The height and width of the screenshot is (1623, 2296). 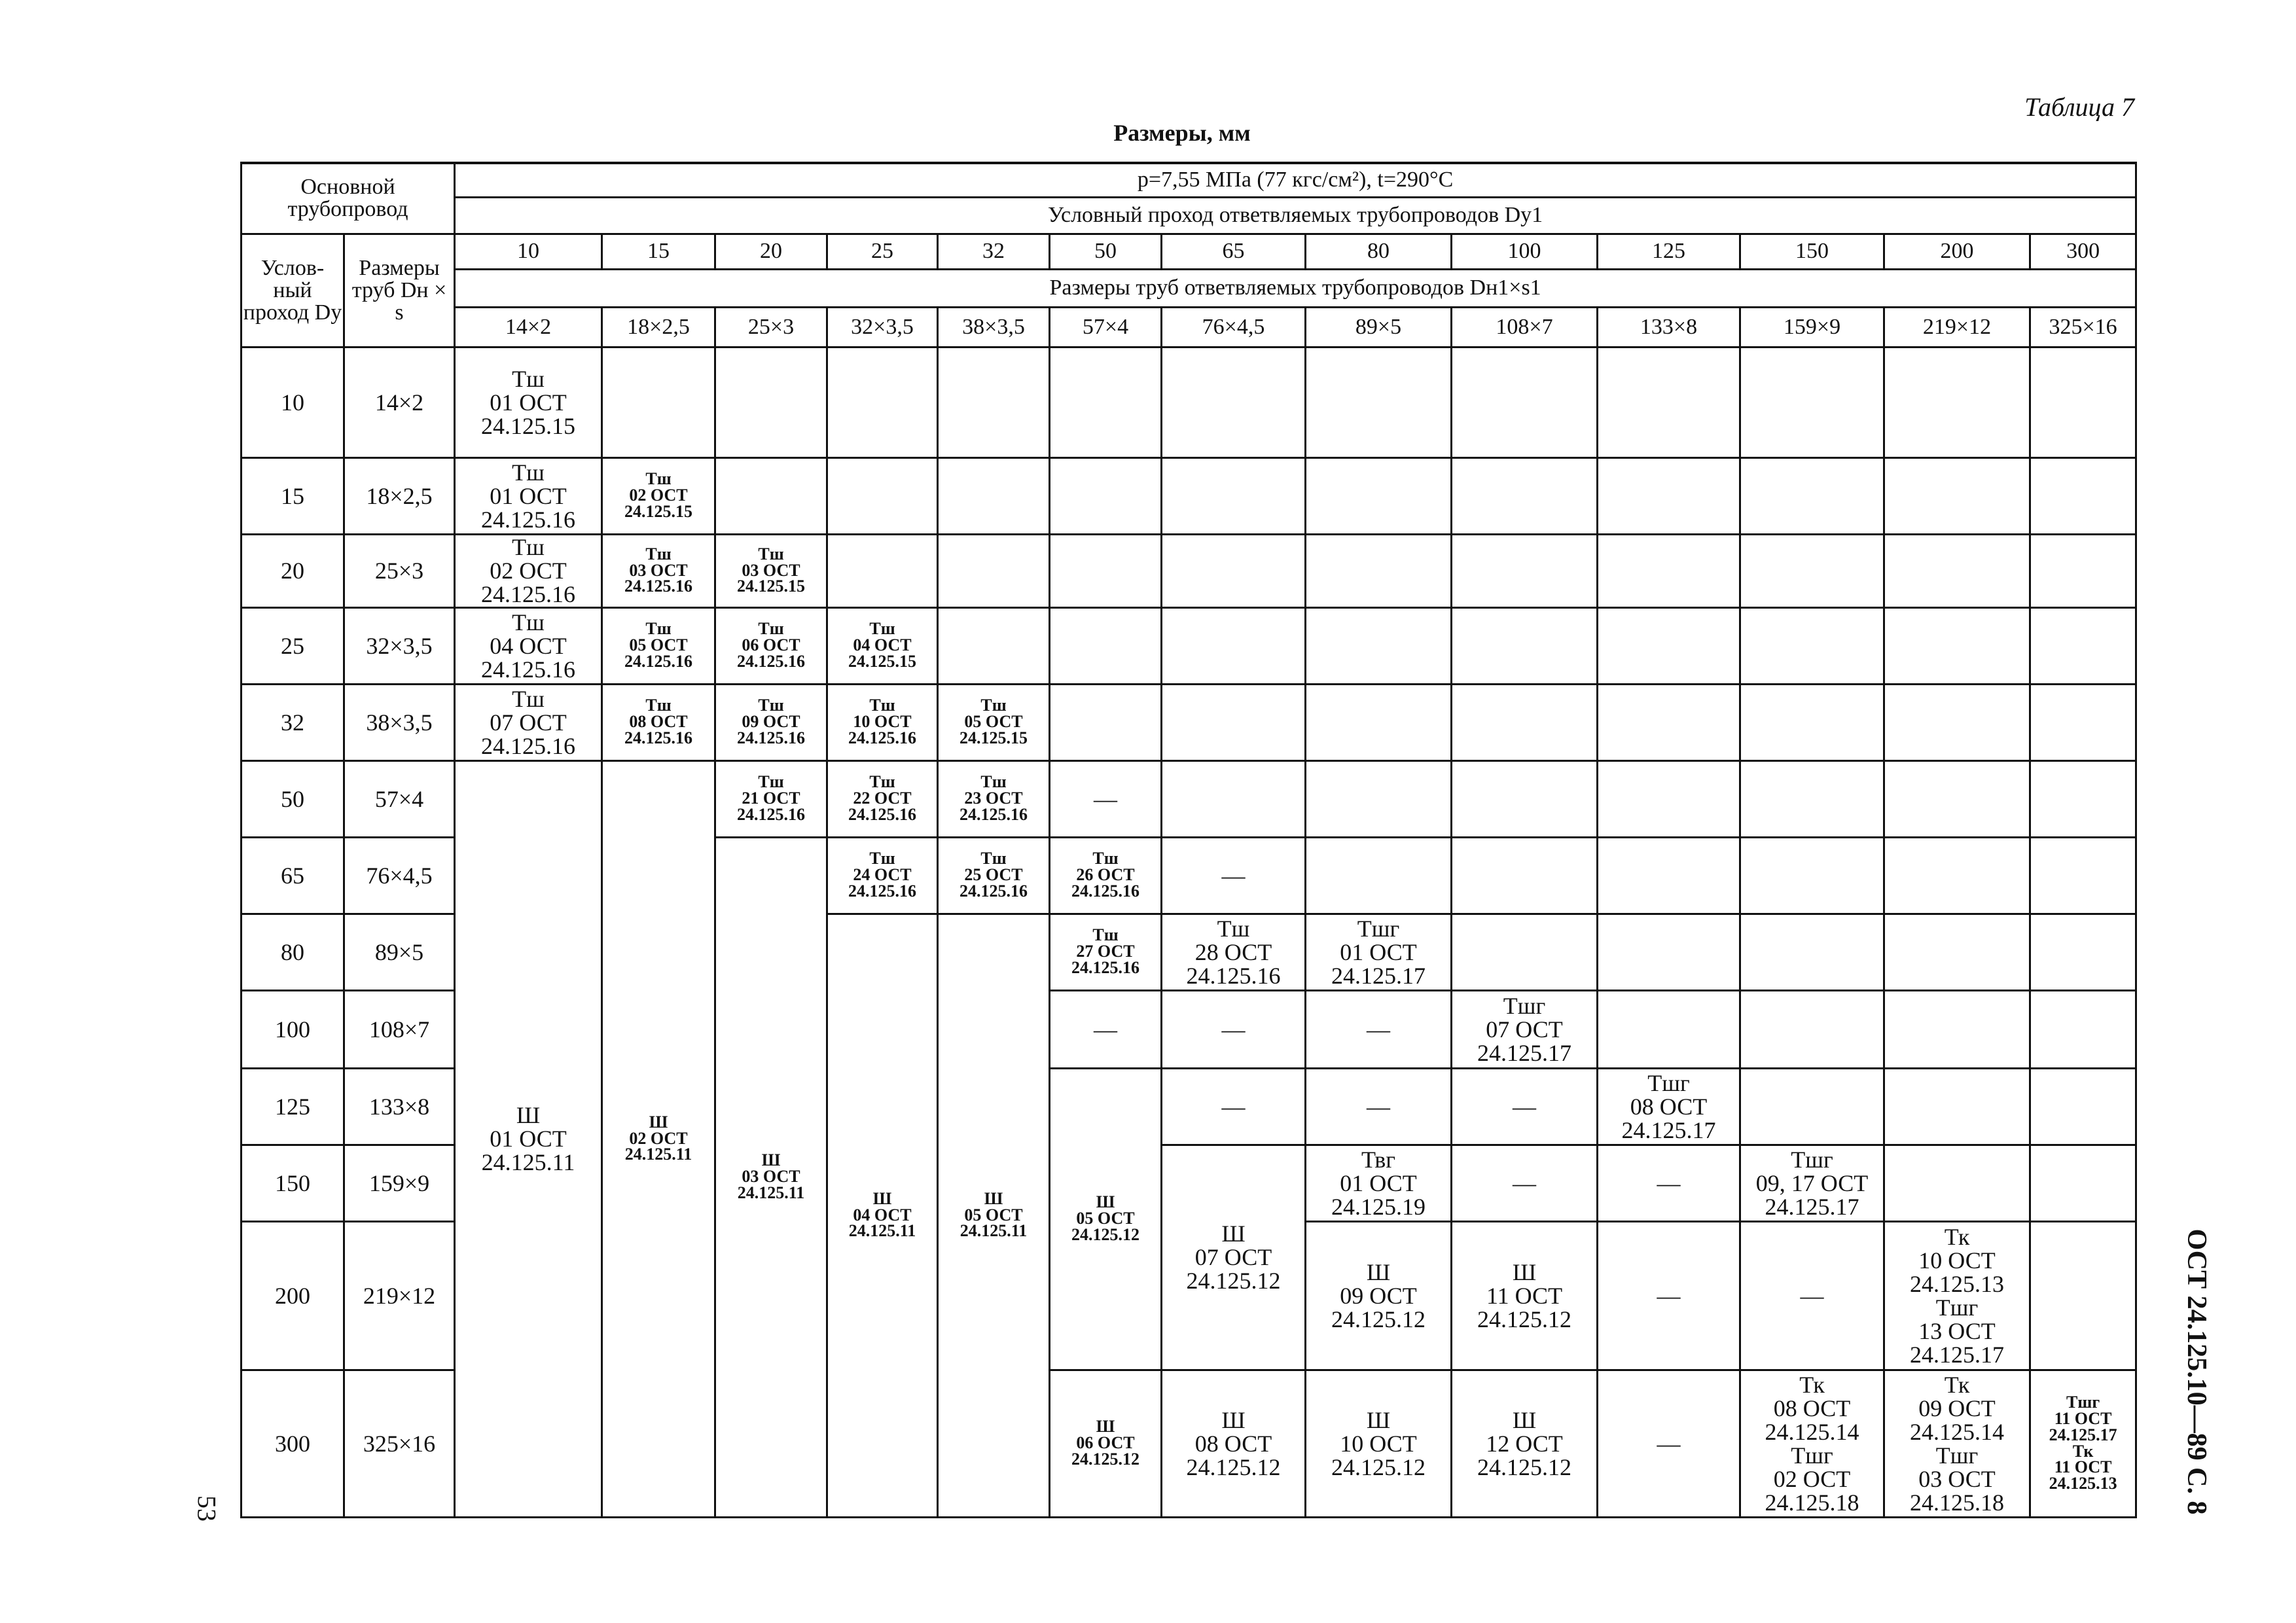 I want to click on branch-size: 325×16, so click(x=2083, y=327).